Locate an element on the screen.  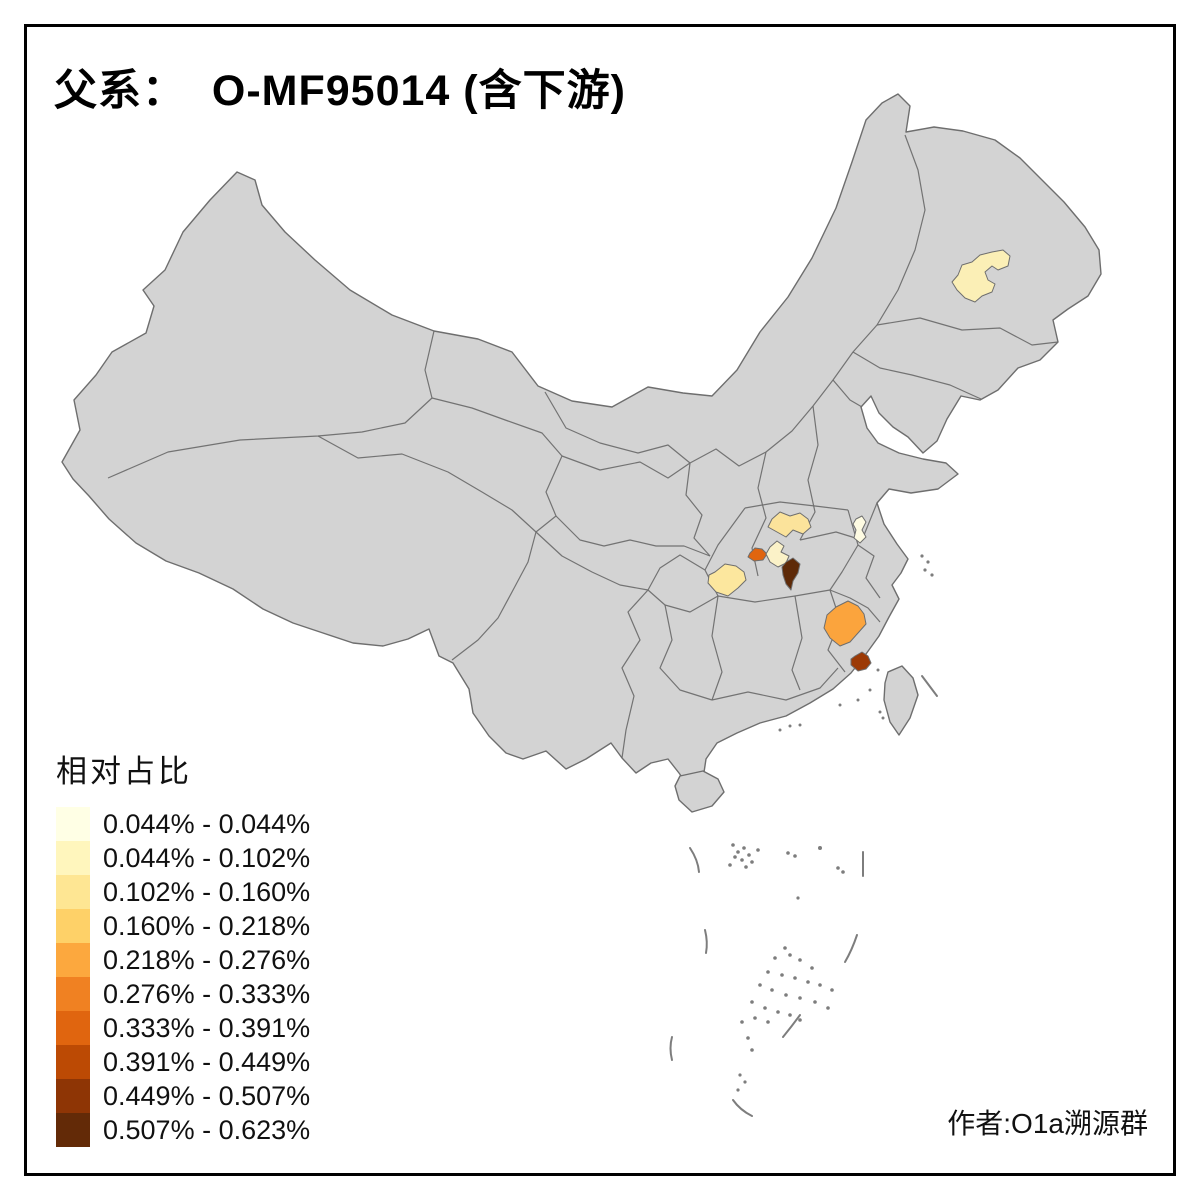
region-fujian-northwest is located at coordinates (845, 623).